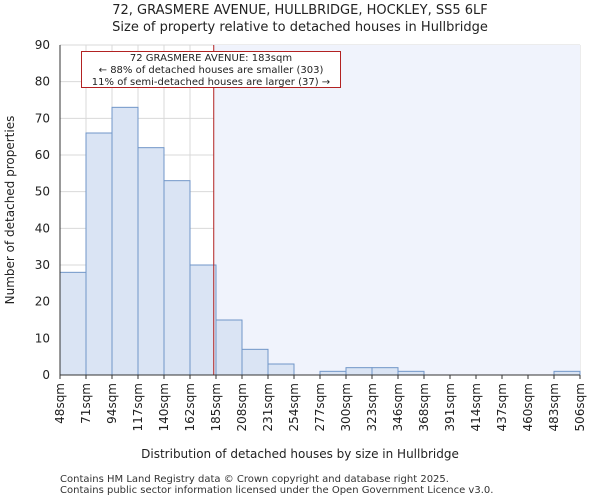 This screenshot has height=500, width=600. I want to click on x-tick-label: 231sqm, so click(268, 407).